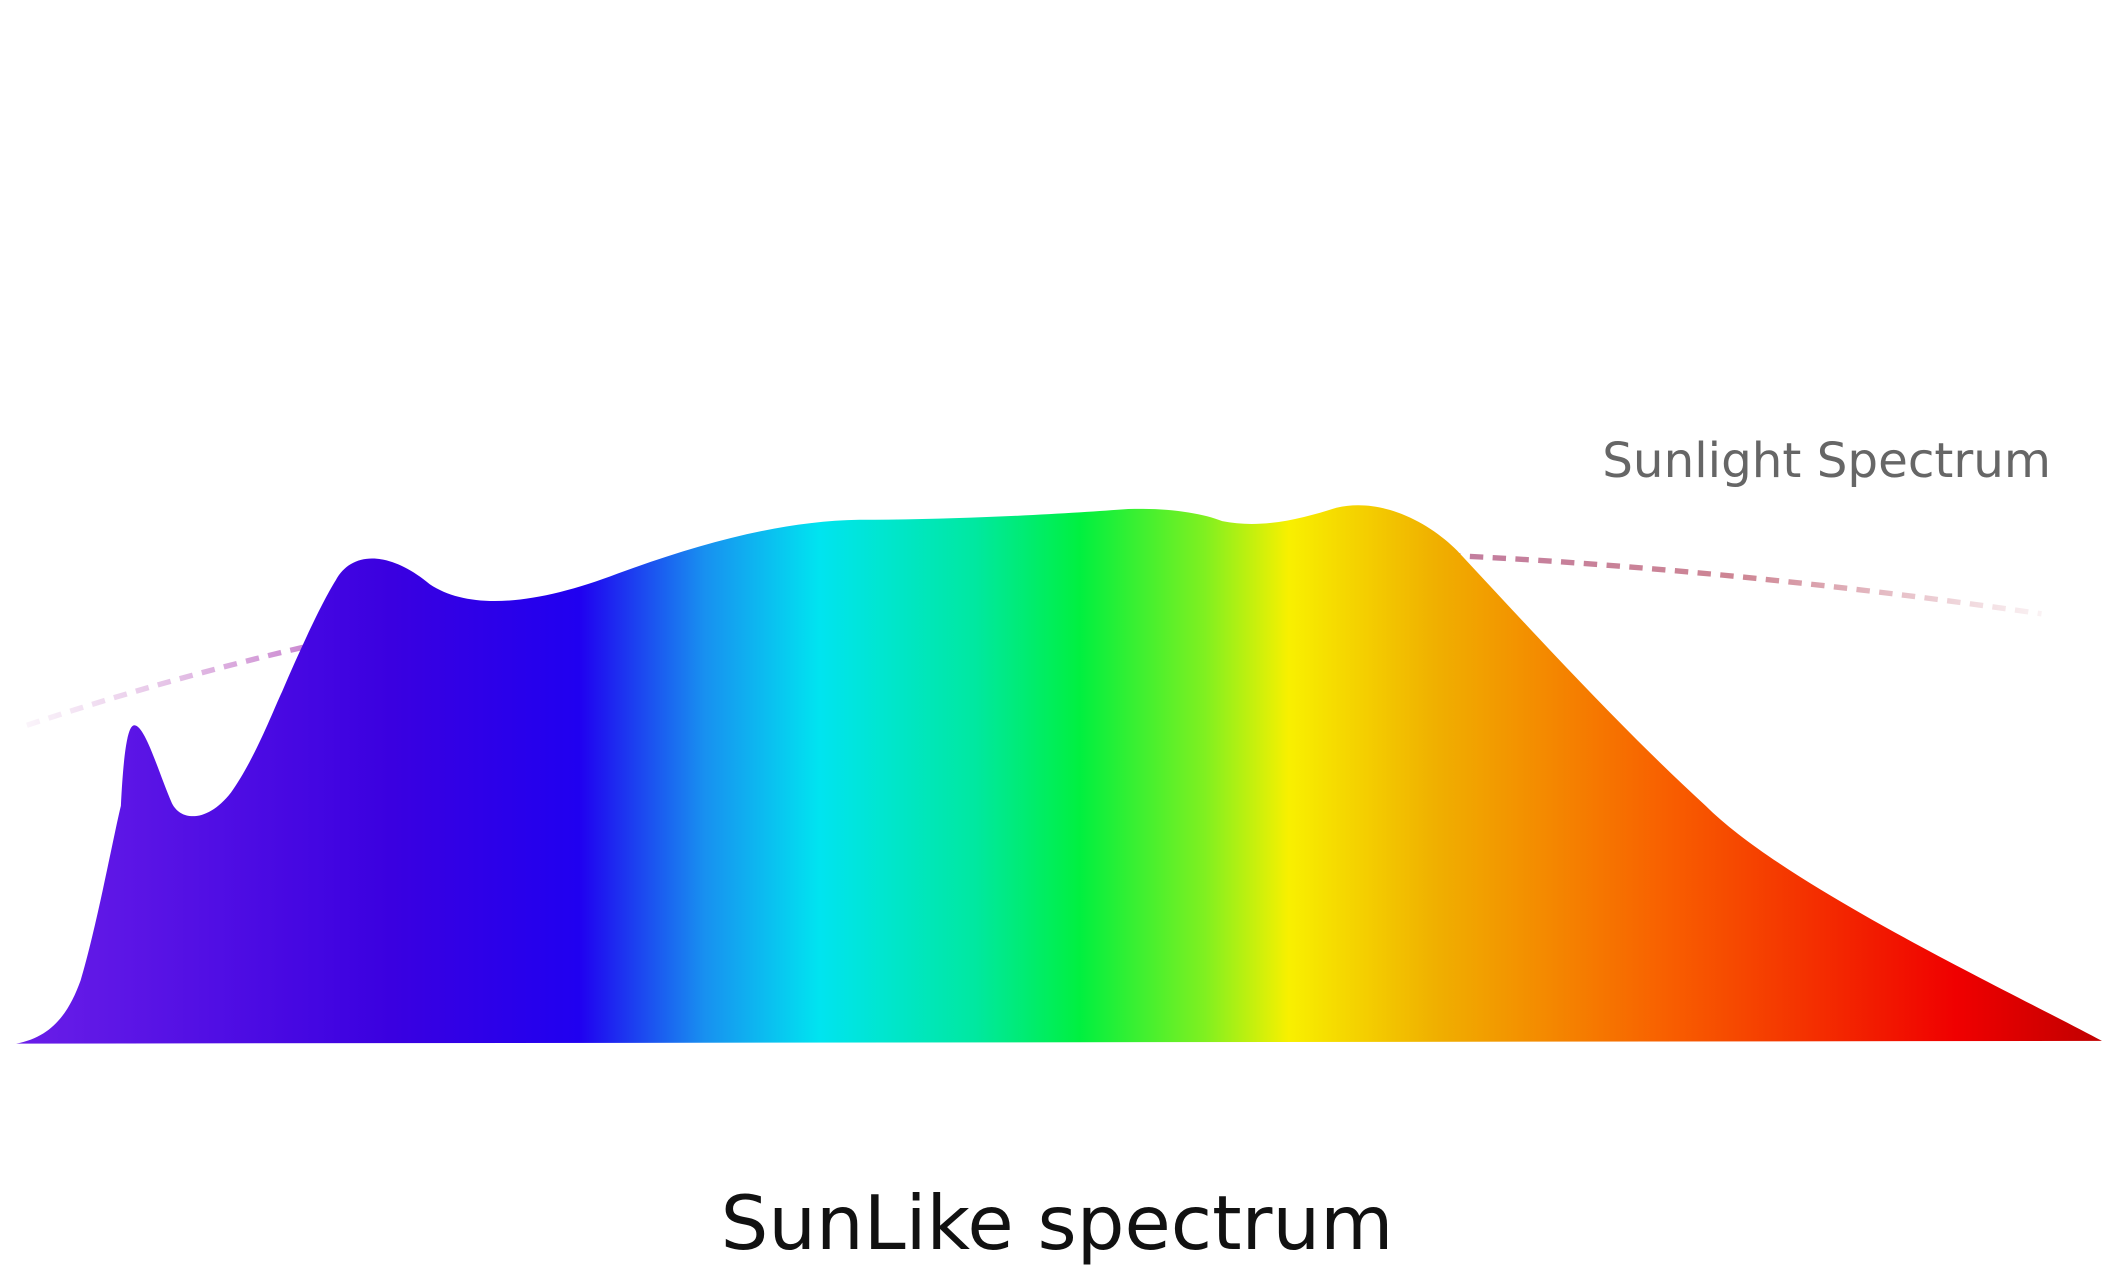 The width and height of the screenshot is (2106, 1278). I want to click on sunlight-label: Sunlight Spectrum, so click(1826, 461).